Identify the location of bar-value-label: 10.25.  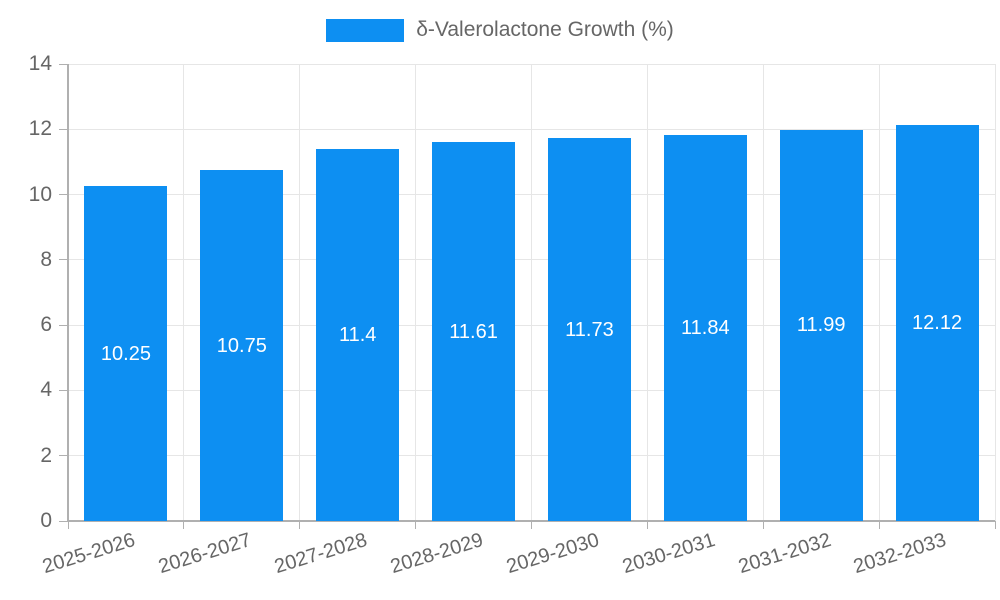
(125, 353).